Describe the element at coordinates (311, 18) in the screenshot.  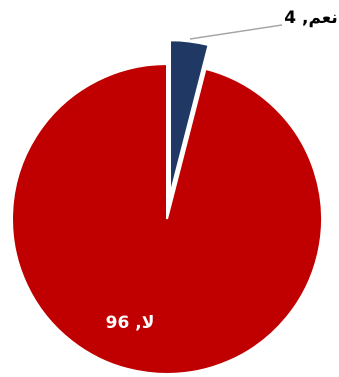
I see `data-label: نعم, 4` at that location.